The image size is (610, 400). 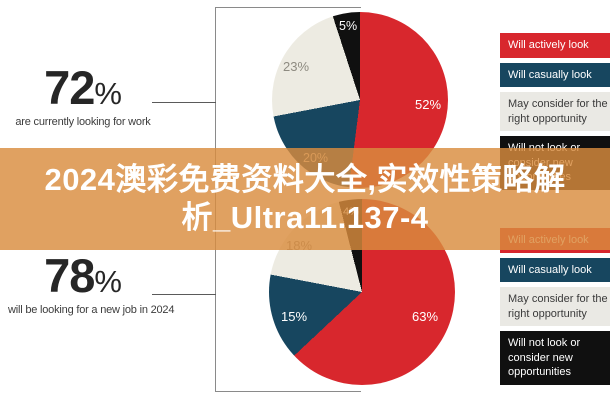 What do you see at coordinates (425, 316) in the screenshot?
I see `slice-label-63: 63%` at bounding box center [425, 316].